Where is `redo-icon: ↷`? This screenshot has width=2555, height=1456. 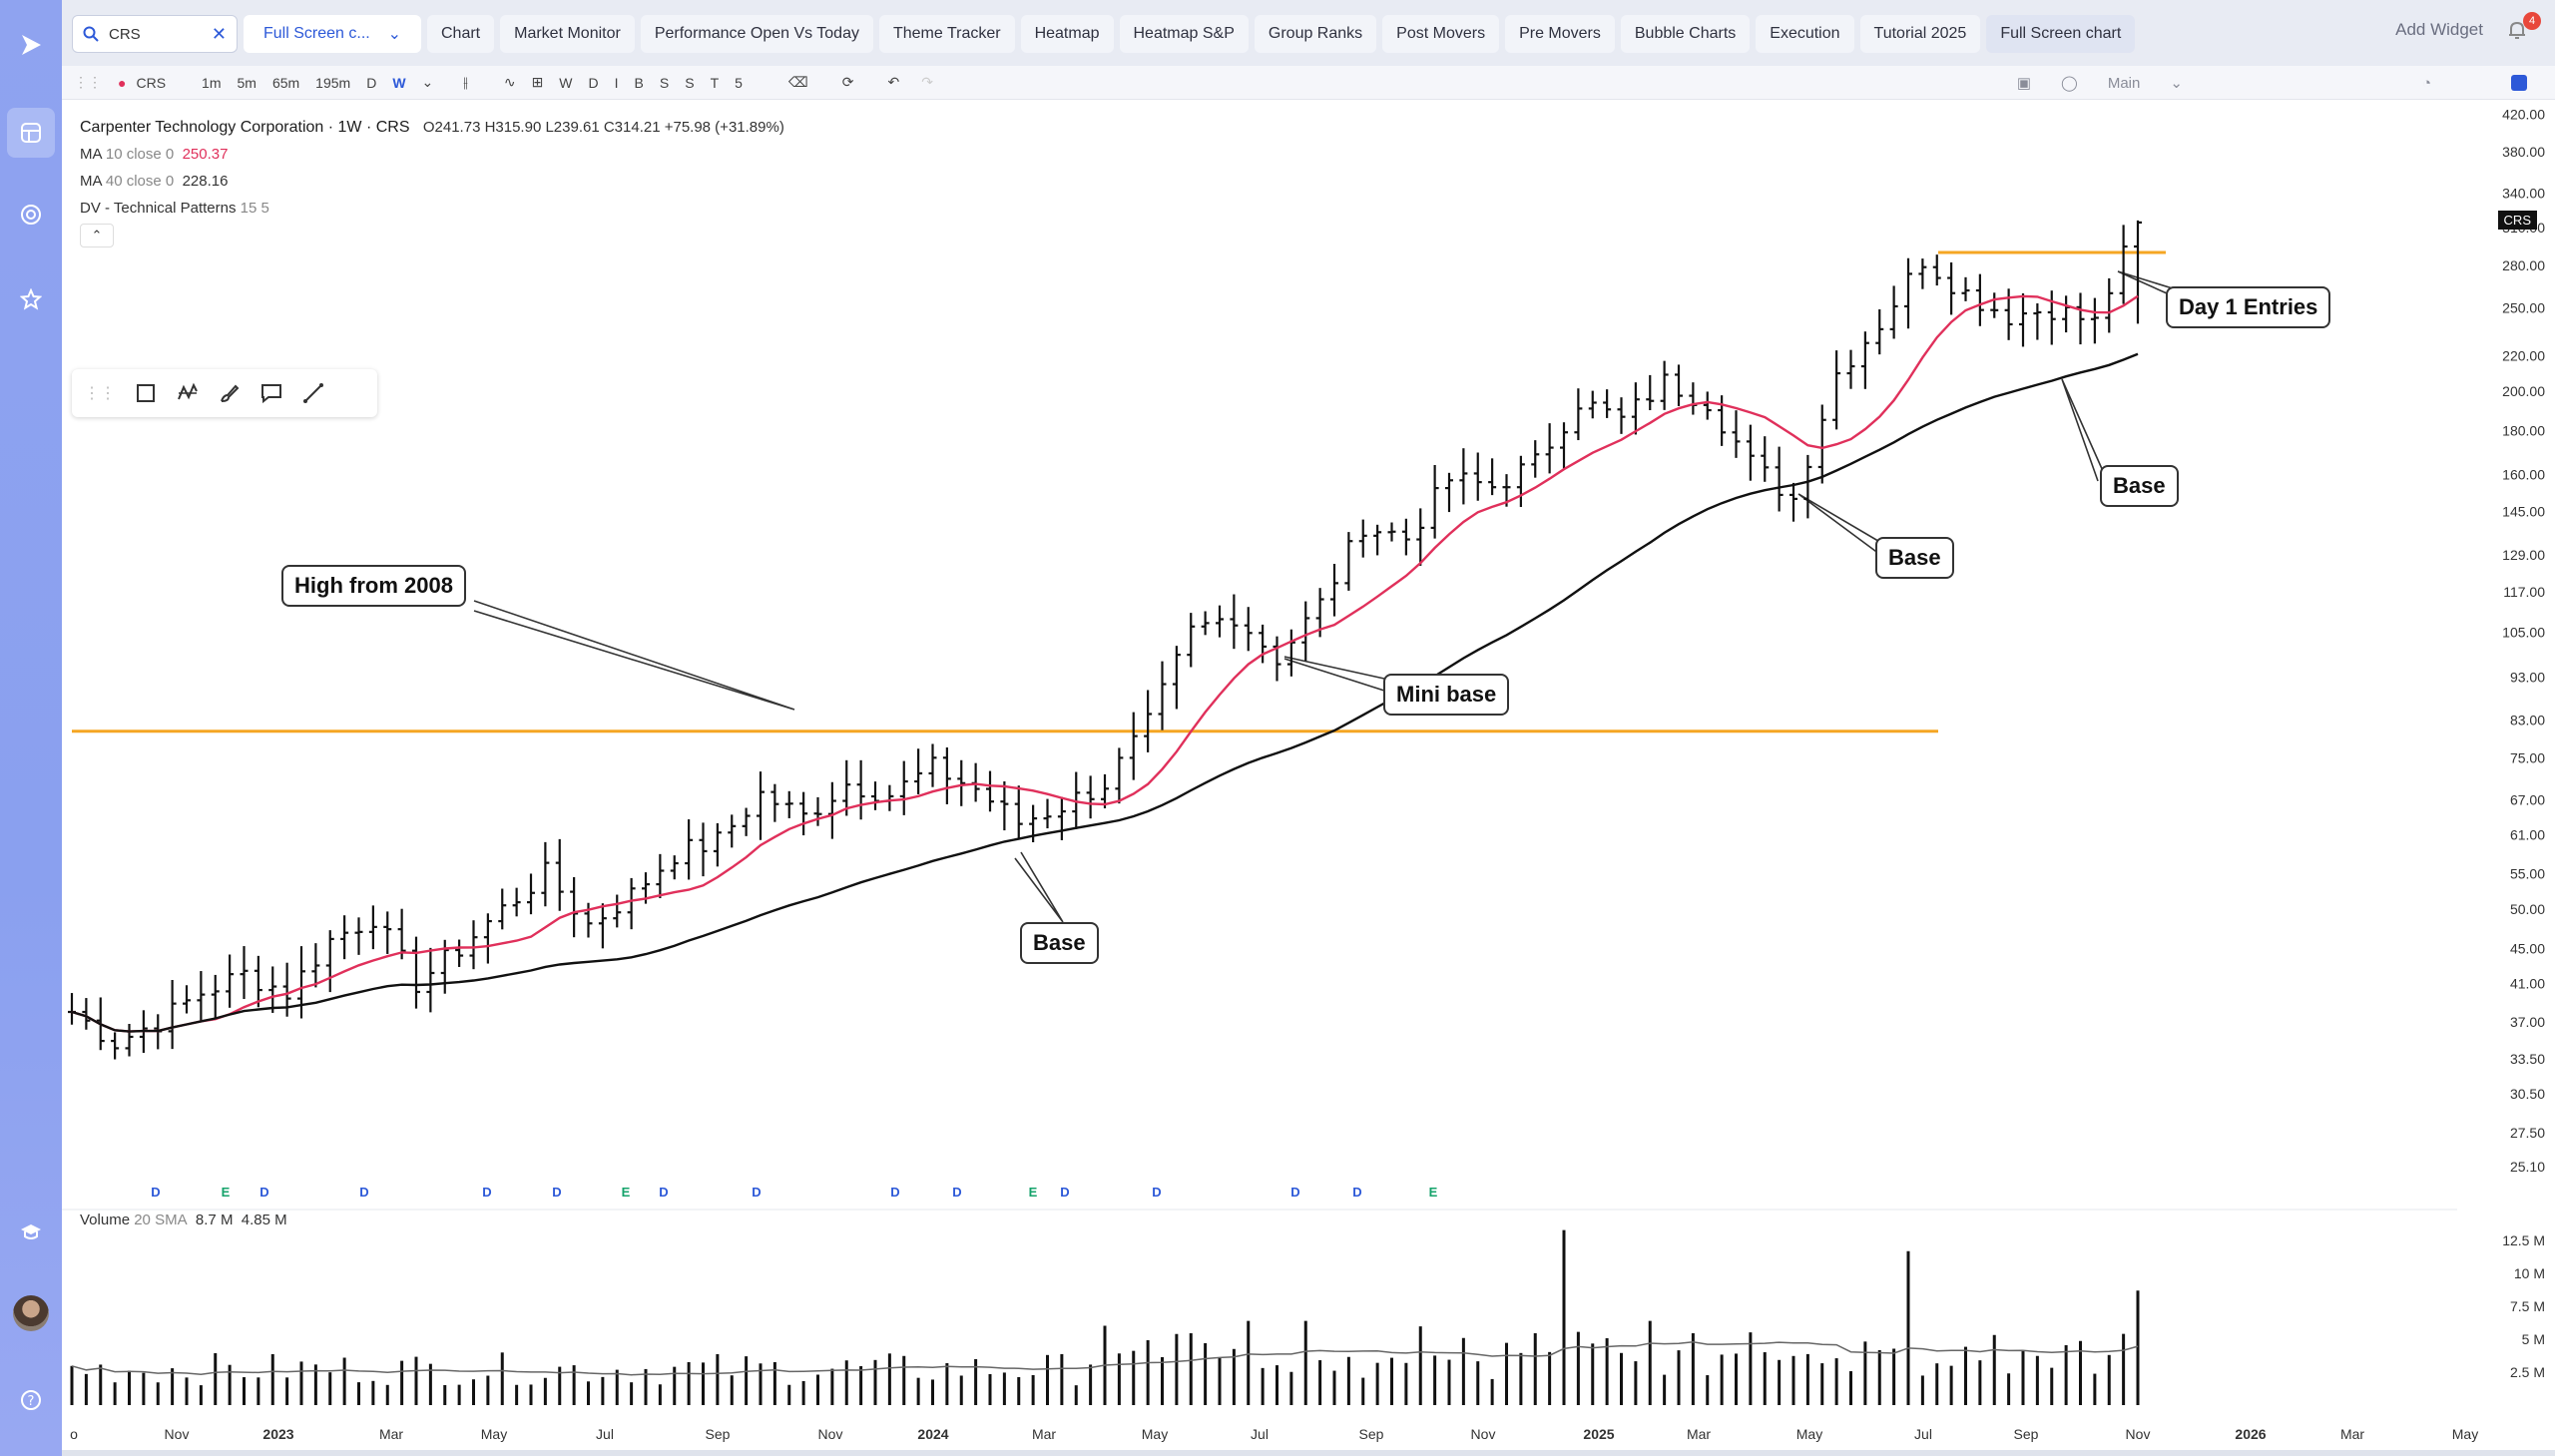 redo-icon: ↷ is located at coordinates (927, 82).